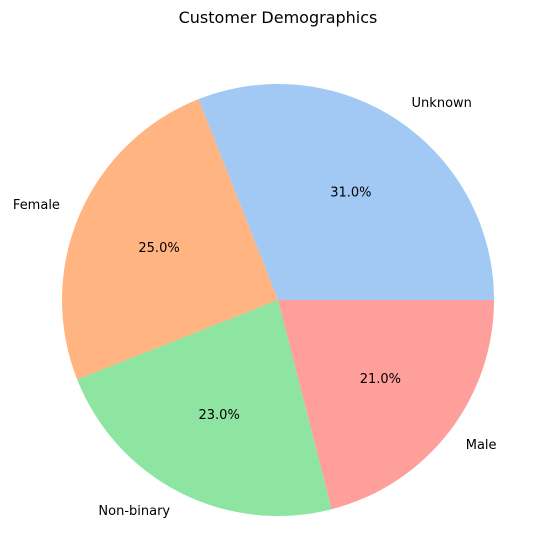  Describe the element at coordinates (134, 511) in the screenshot. I see `category-label: Non-binary` at that location.